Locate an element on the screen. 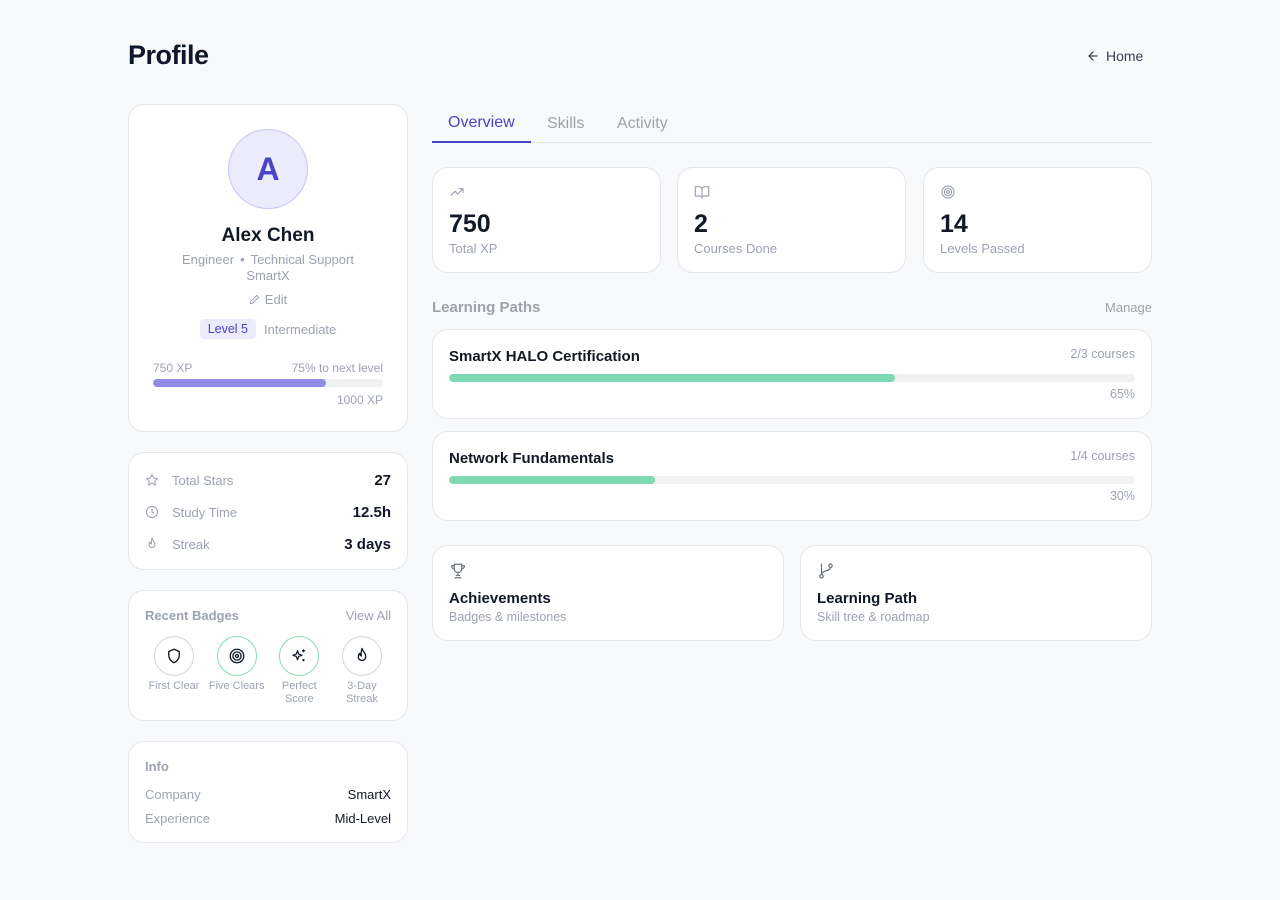  path-course-count: 2/3 courses is located at coordinates (1102, 354).